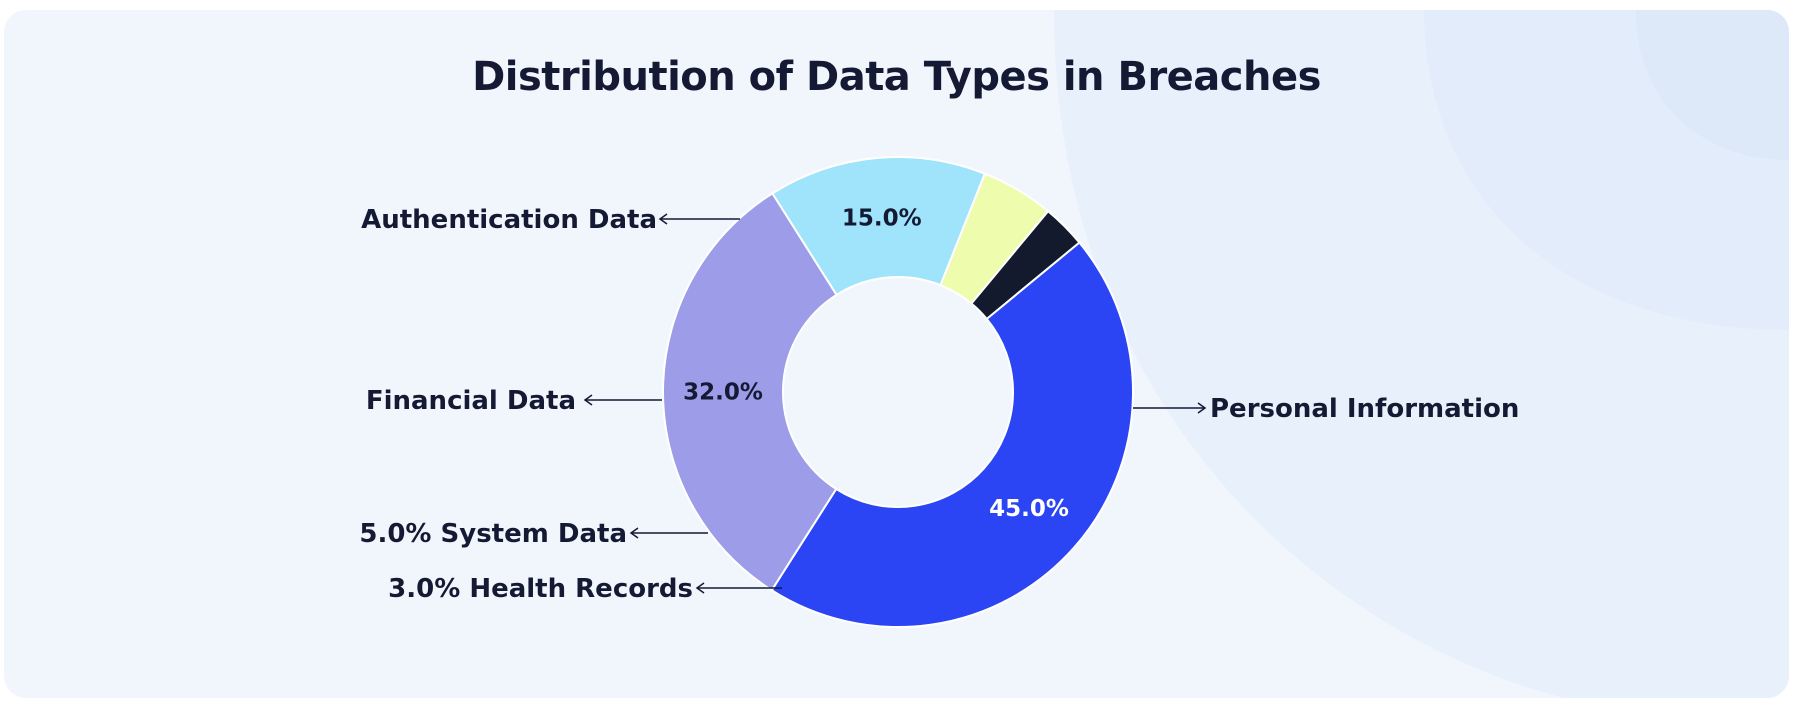  Describe the element at coordinates (1025, 265) in the screenshot. I see `donut-slice-health-records` at that location.